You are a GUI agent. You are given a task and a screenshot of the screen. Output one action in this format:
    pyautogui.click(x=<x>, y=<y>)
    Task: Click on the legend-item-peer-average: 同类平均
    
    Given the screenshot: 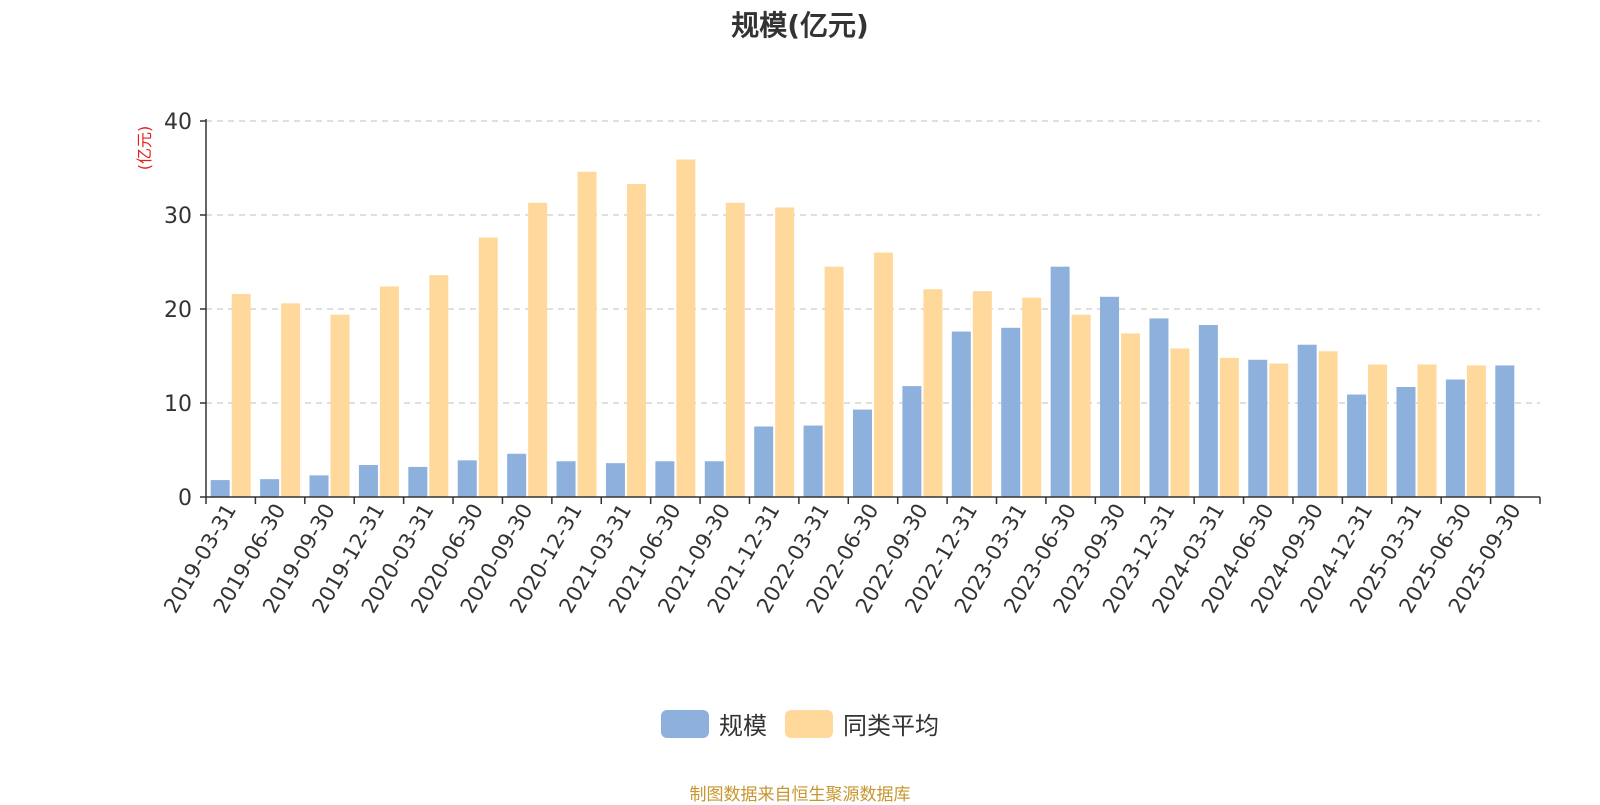 What is the action you would take?
    pyautogui.click(x=862, y=723)
    